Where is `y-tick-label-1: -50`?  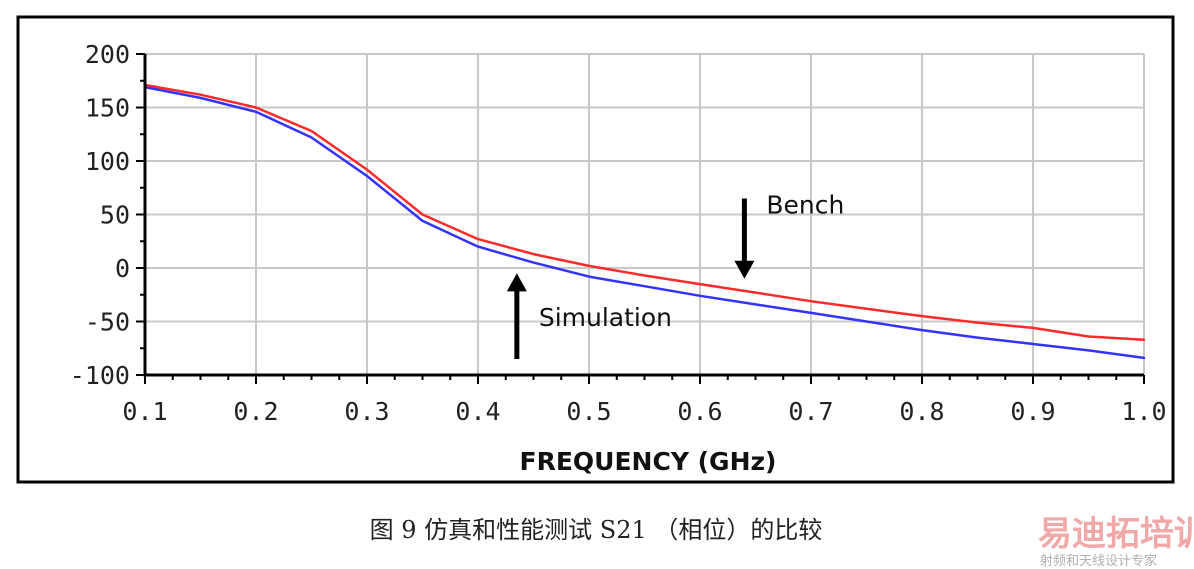
y-tick-label-1: -50 is located at coordinates (107, 322).